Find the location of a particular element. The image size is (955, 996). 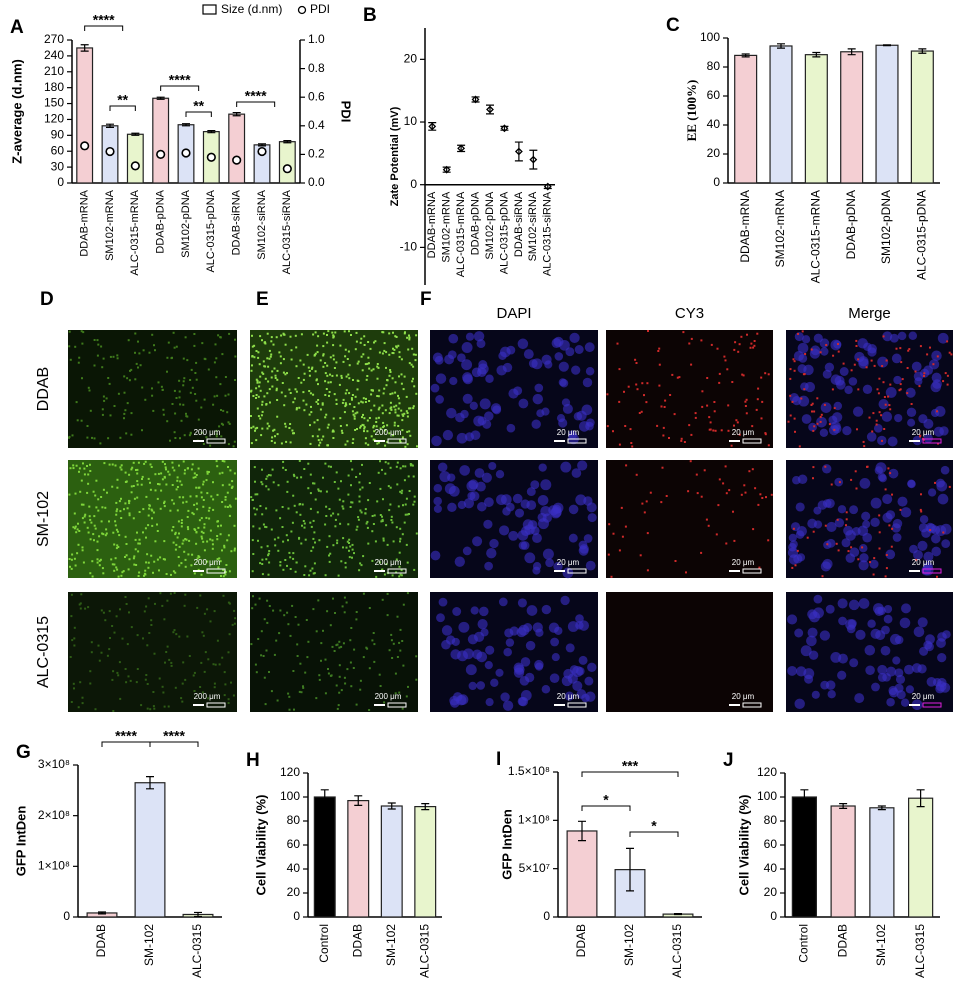

scale-bar is located at coordinates (397, 571).